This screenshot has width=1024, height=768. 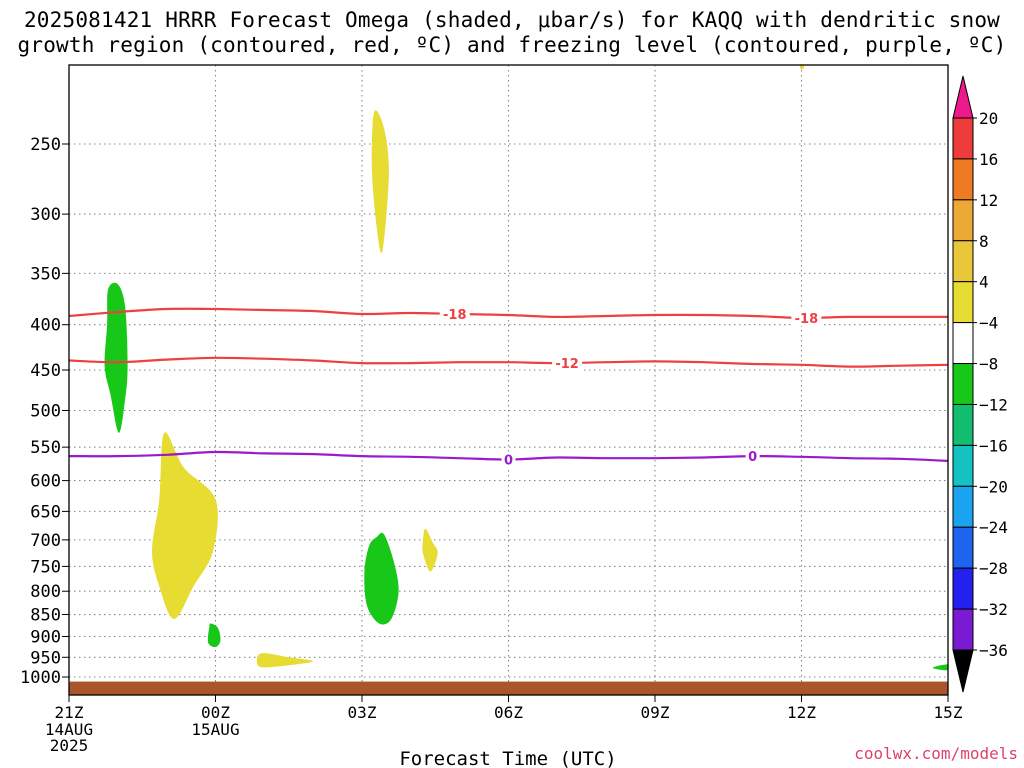 What do you see at coordinates (801, 712) in the screenshot?
I see `x-tick-label-12Z: 12Z` at bounding box center [801, 712].